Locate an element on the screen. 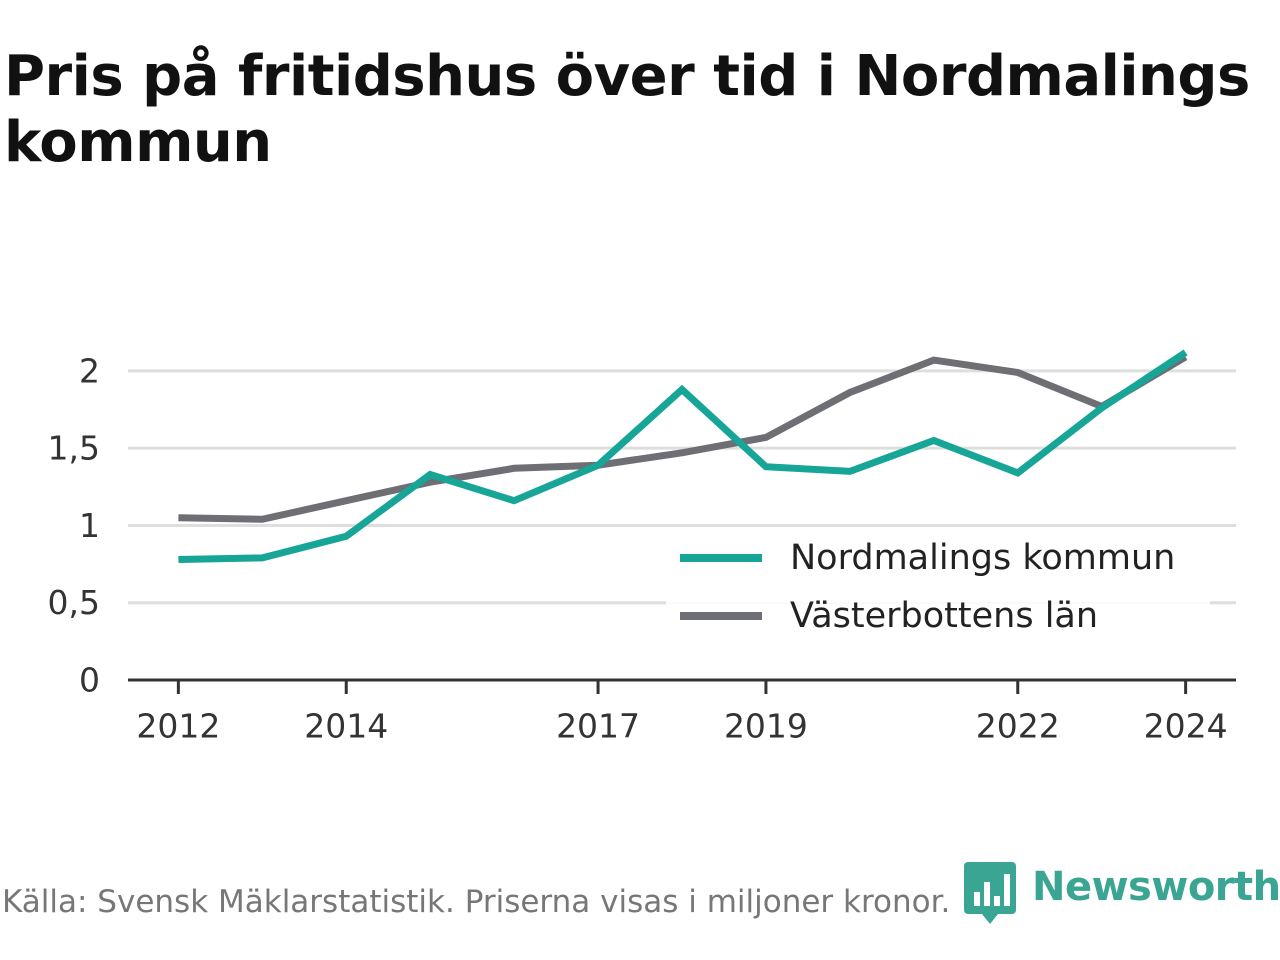 Image resolution: width=1280 pixels, height=960 pixels. y-tick-label: 0,5 is located at coordinates (74, 602).